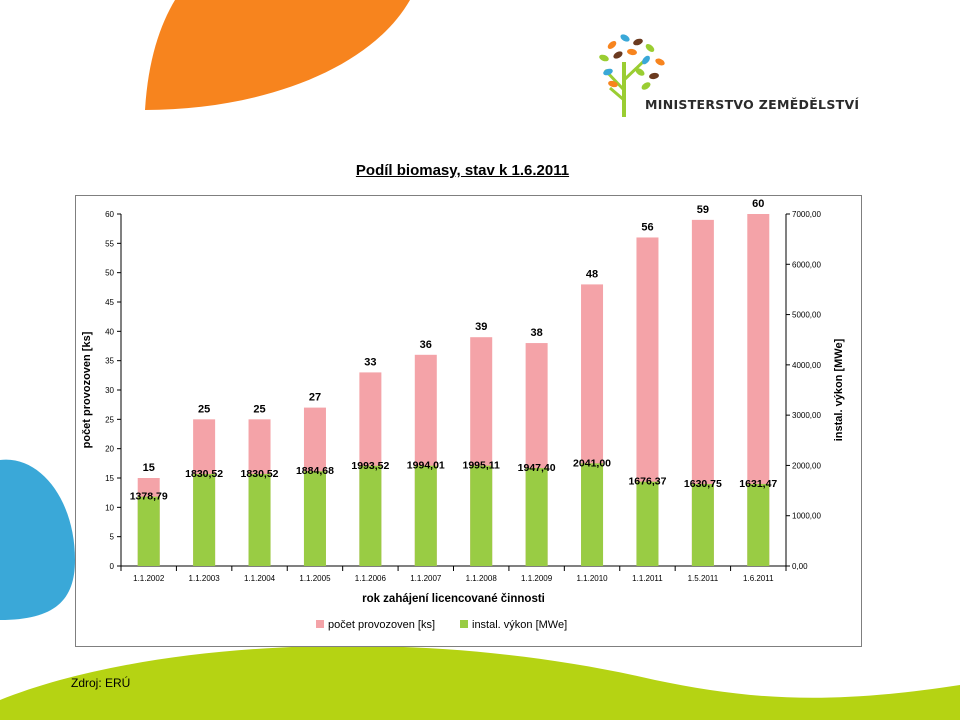 The width and height of the screenshot is (960, 720). Describe the element at coordinates (205, 578) in the screenshot. I see `x-tick-label: 1.1.2003` at that location.